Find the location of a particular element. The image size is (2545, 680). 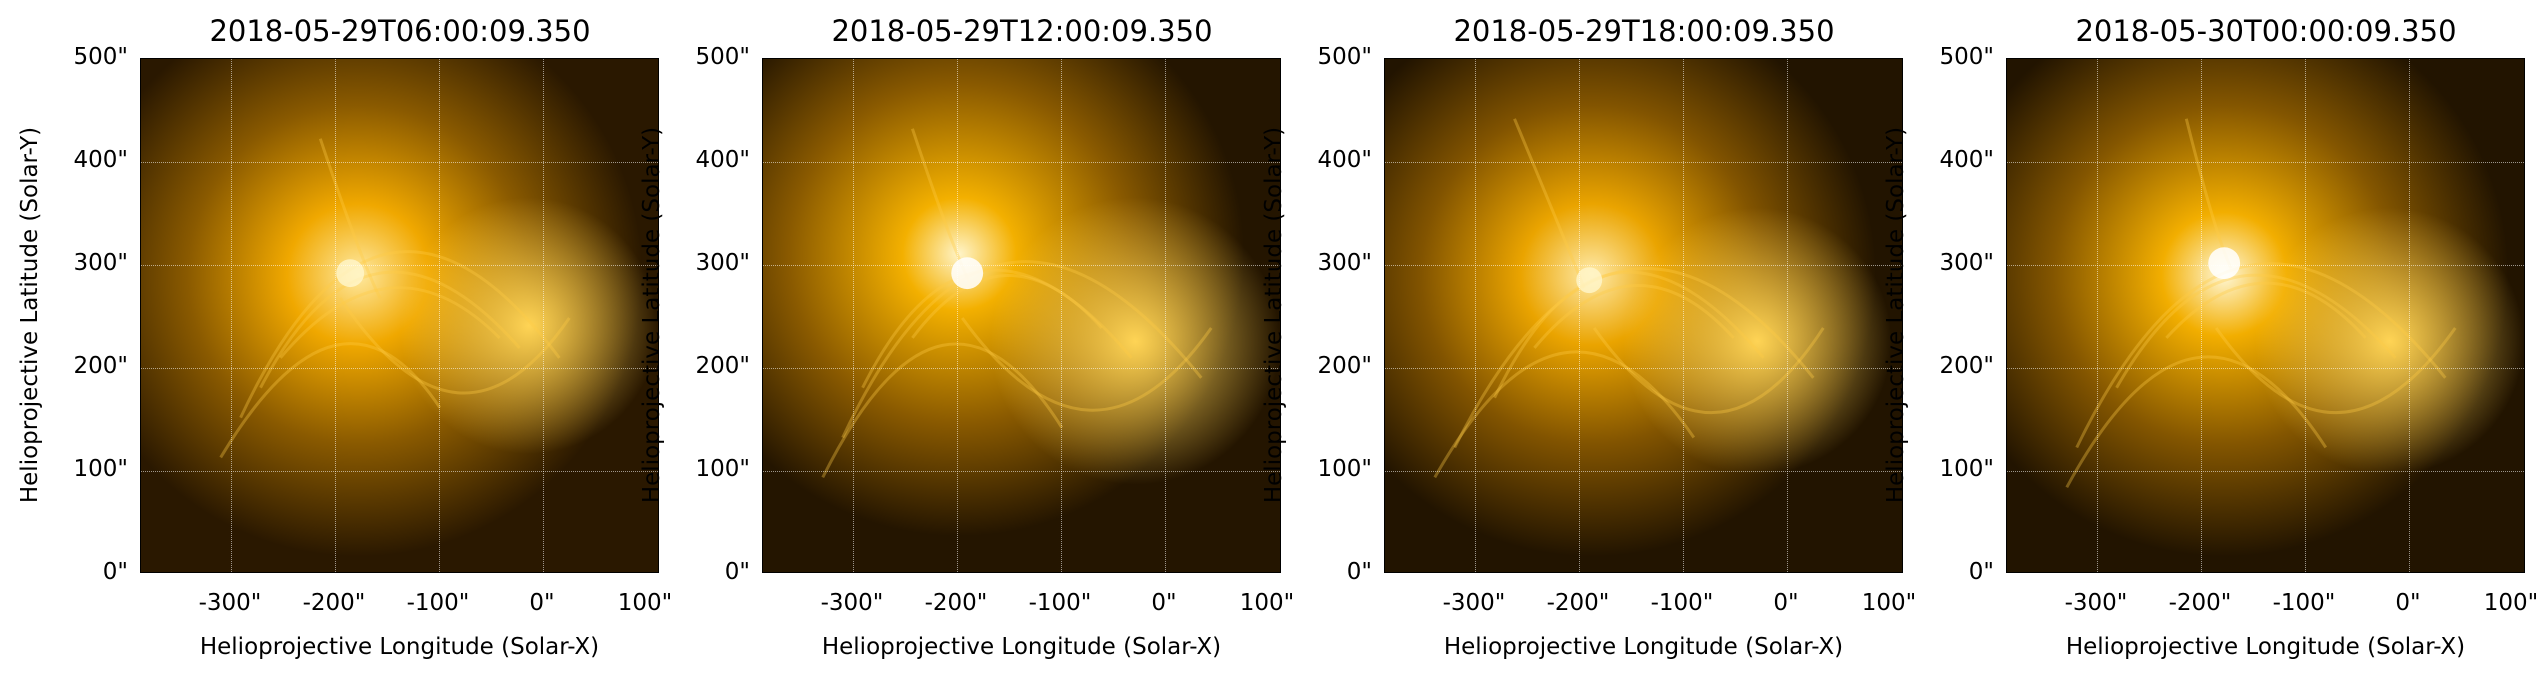

panel-title: 2018-05-29T06:00:09.350 is located at coordinates (400, 31).